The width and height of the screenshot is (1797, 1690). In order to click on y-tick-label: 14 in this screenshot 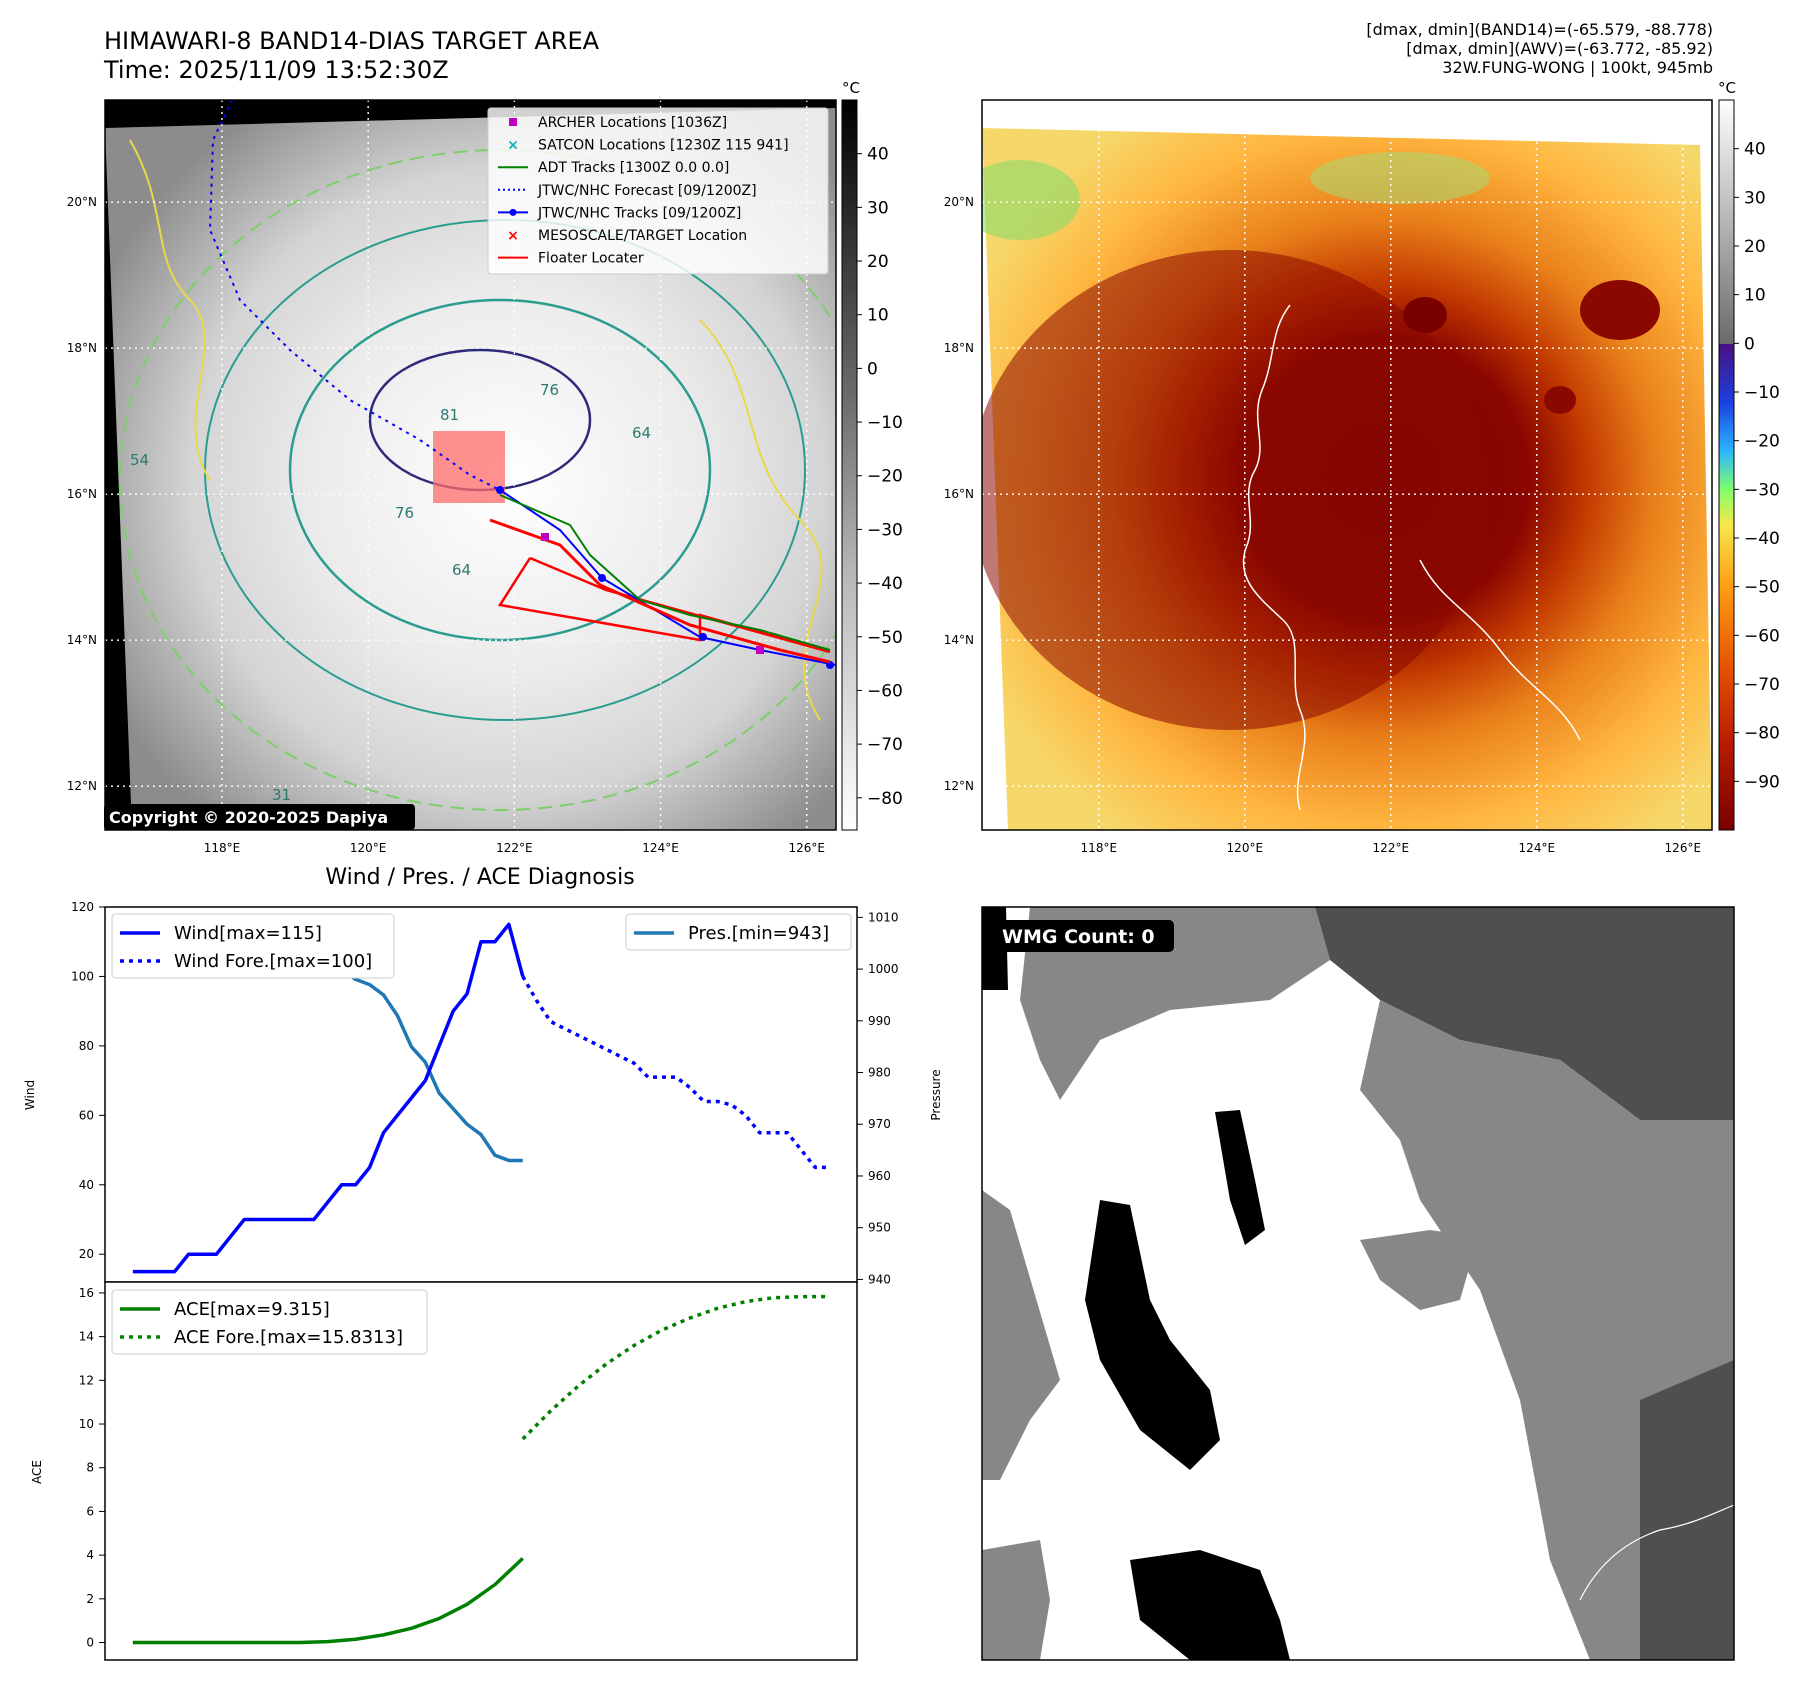, I will do `click(86, 1337)`.